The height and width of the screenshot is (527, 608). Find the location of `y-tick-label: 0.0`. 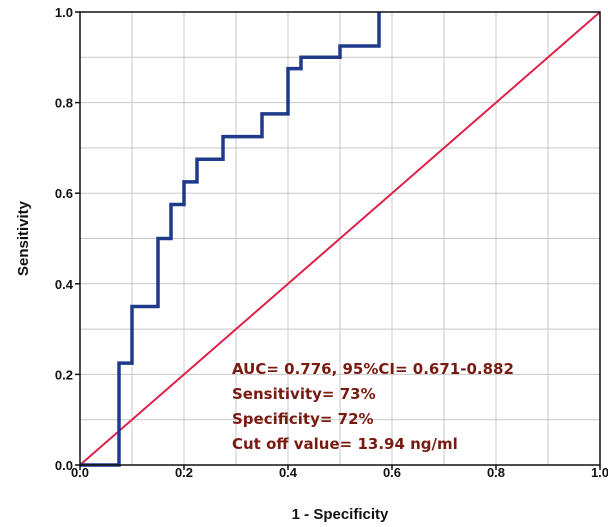

y-tick-label: 0.0 is located at coordinates (64, 465).